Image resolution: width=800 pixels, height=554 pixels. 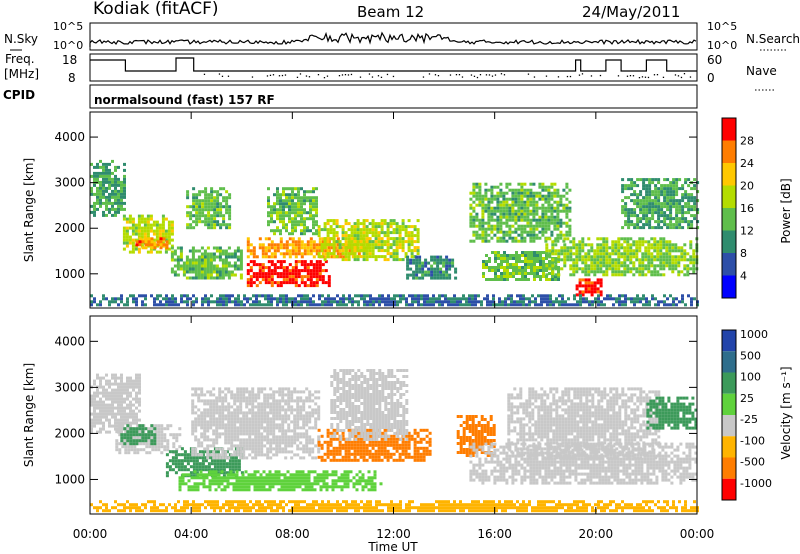 I want to click on xaxis-label: Time UT, so click(x=392, y=547).